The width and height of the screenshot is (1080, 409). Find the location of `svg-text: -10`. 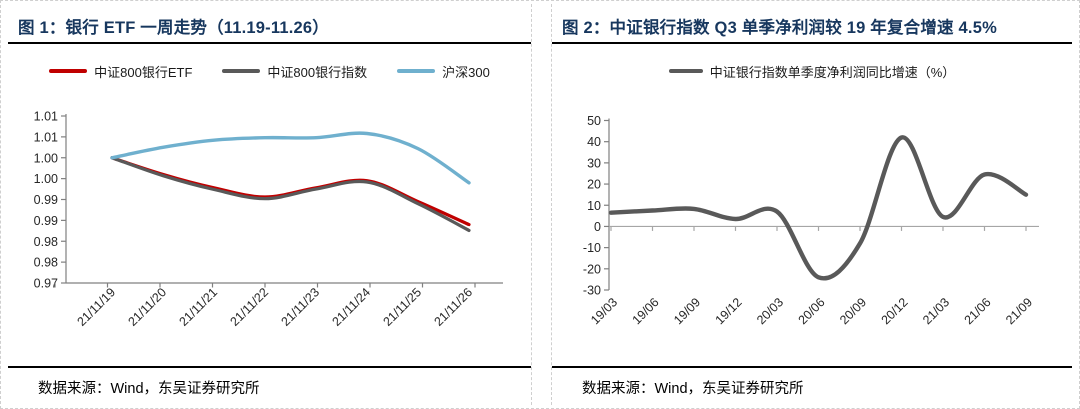

svg-text: -10 is located at coordinates (592, 248).